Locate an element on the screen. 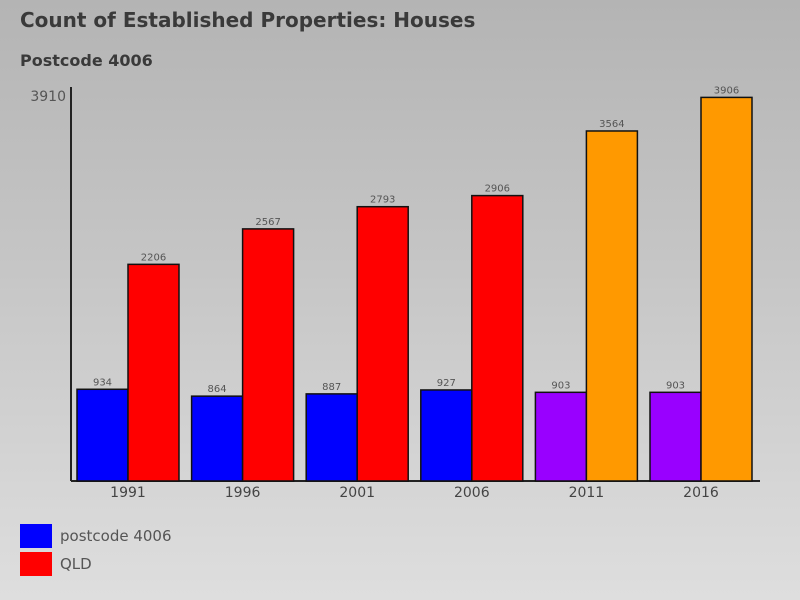  x-tick-label: 2011 is located at coordinates (587, 493).